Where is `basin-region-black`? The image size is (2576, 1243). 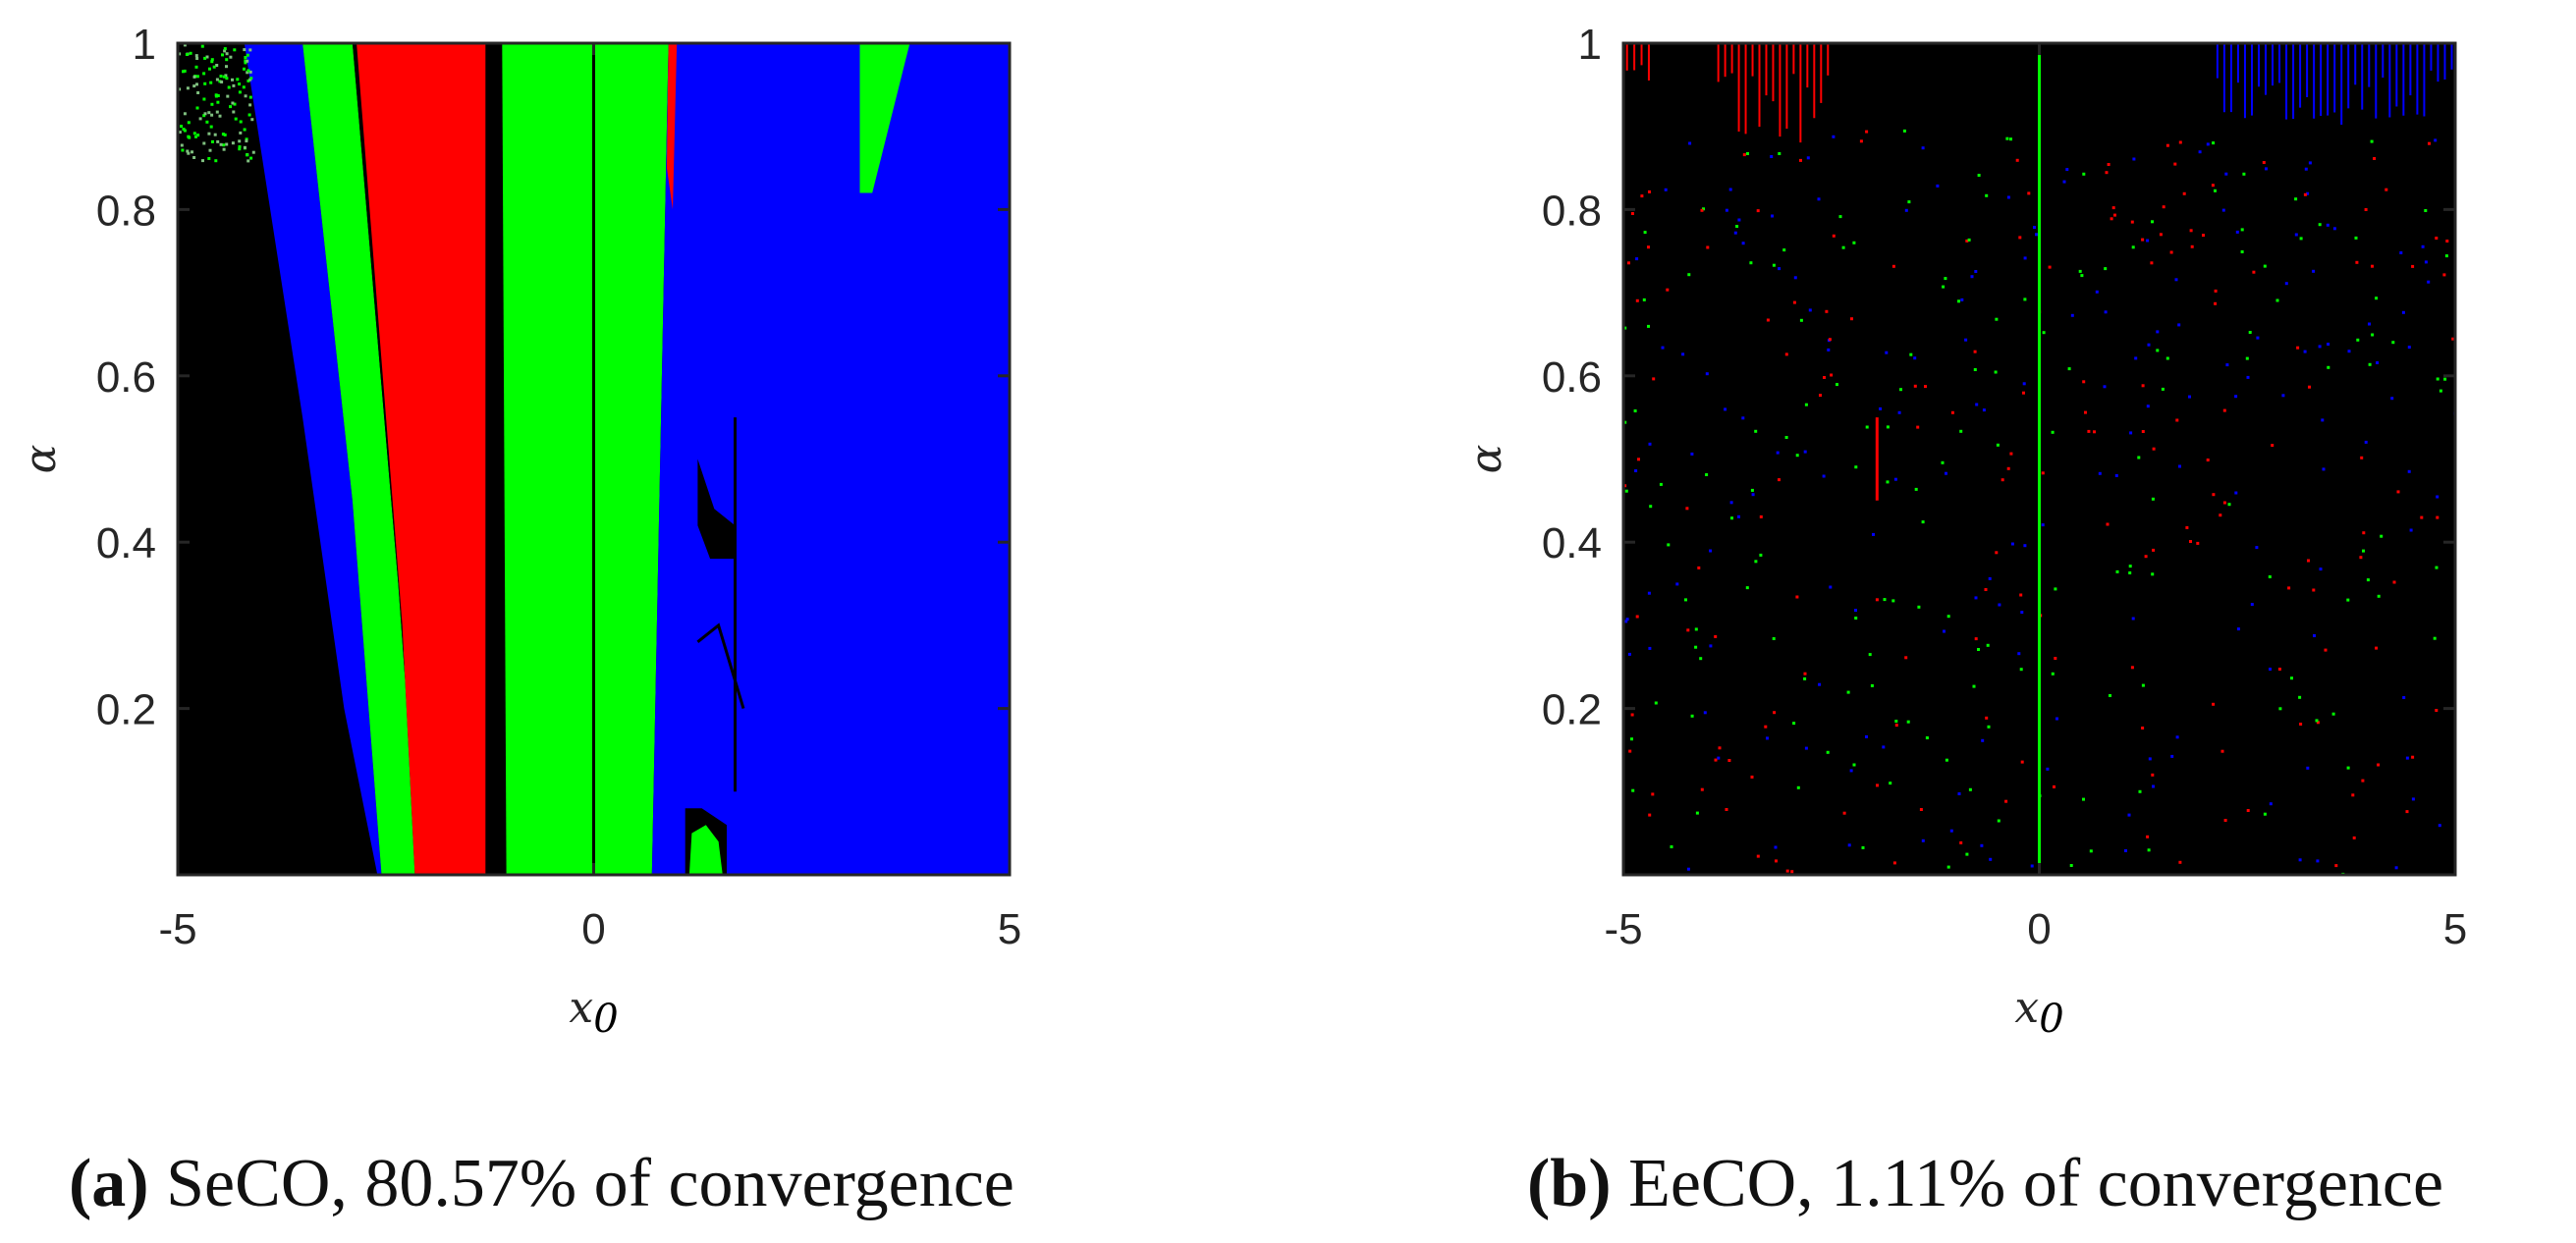 basin-region-black is located at coordinates (496, 459).